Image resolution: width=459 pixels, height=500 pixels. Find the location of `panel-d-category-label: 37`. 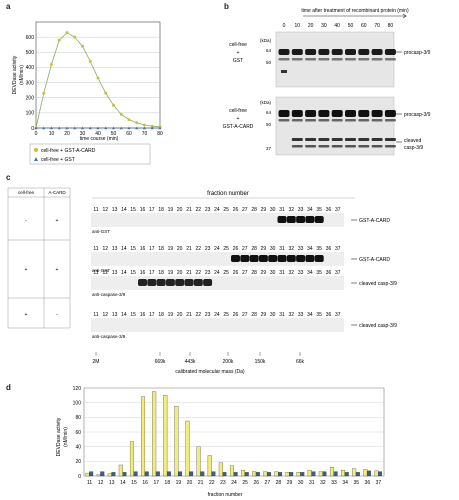

panel-d-category-label: 37 is located at coordinates (379, 483).